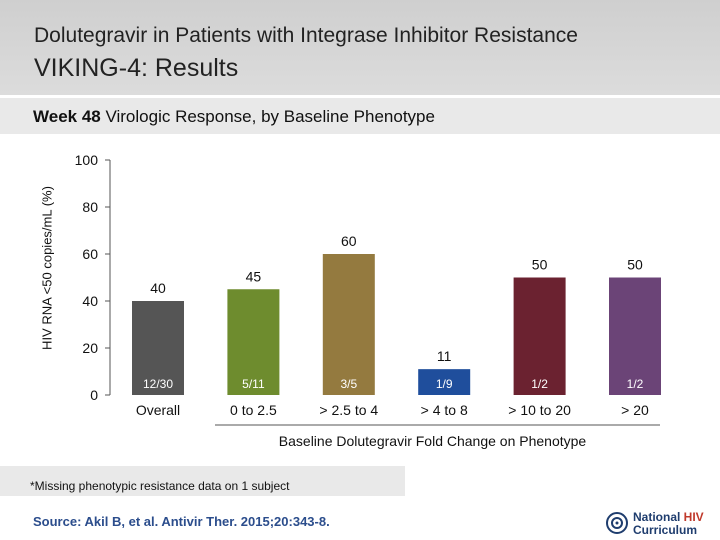  What do you see at coordinates (444, 356) in the screenshot?
I see `bar-value-label: 11` at bounding box center [444, 356].